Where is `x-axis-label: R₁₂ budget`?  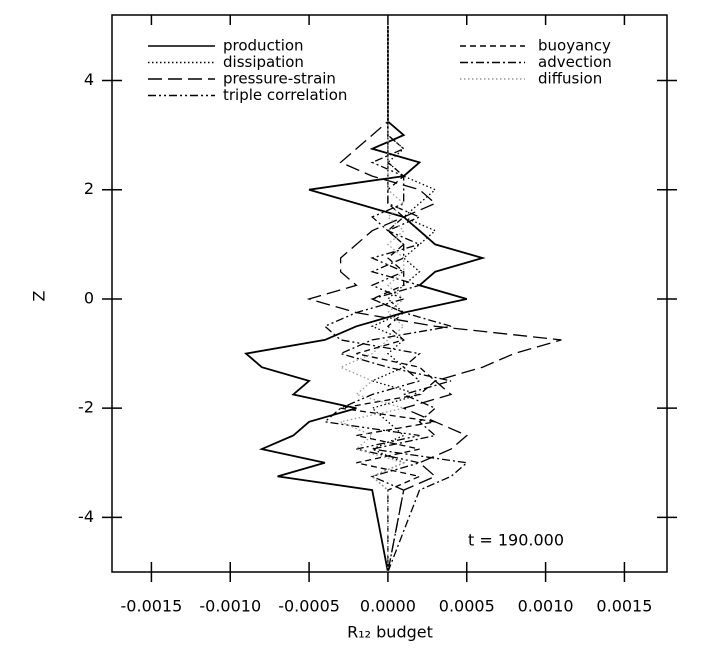
x-axis-label: R₁₂ budget is located at coordinates (390, 632).